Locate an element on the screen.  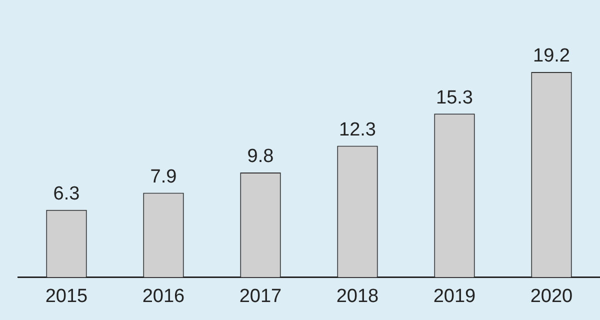
x-tick-label: 2017 is located at coordinates (260, 296).